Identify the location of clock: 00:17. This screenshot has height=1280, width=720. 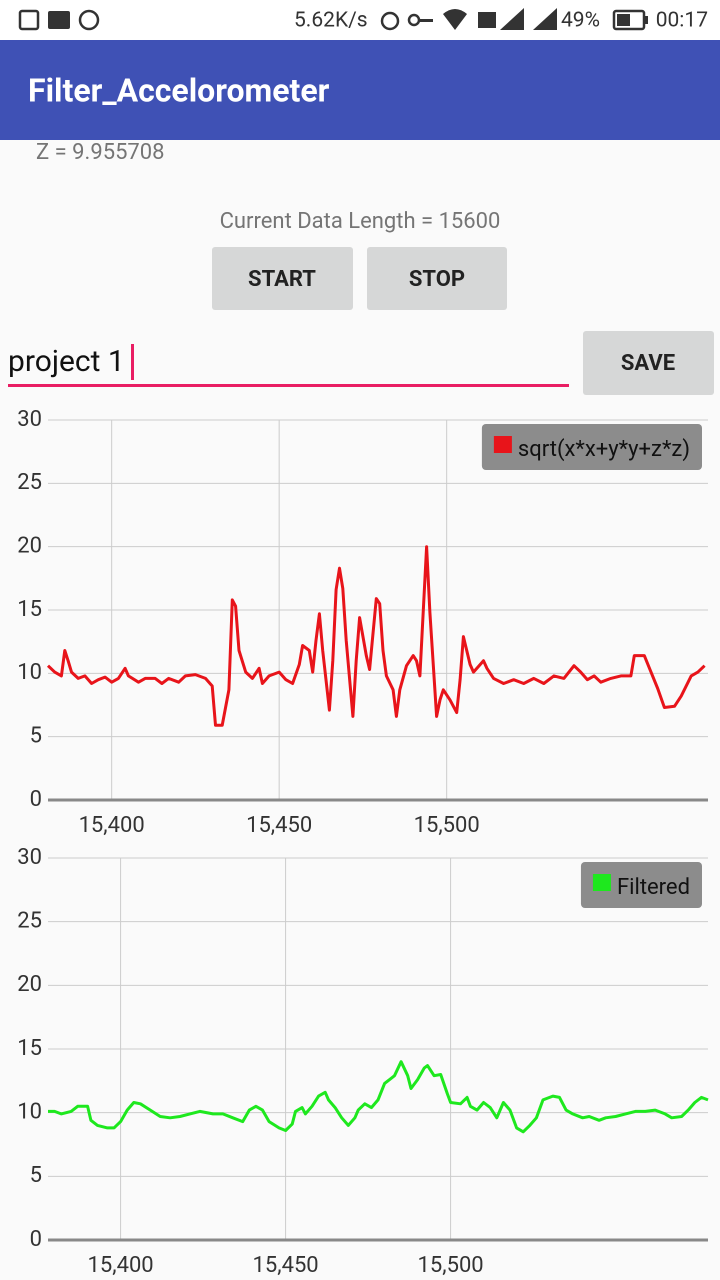
(682, 21).